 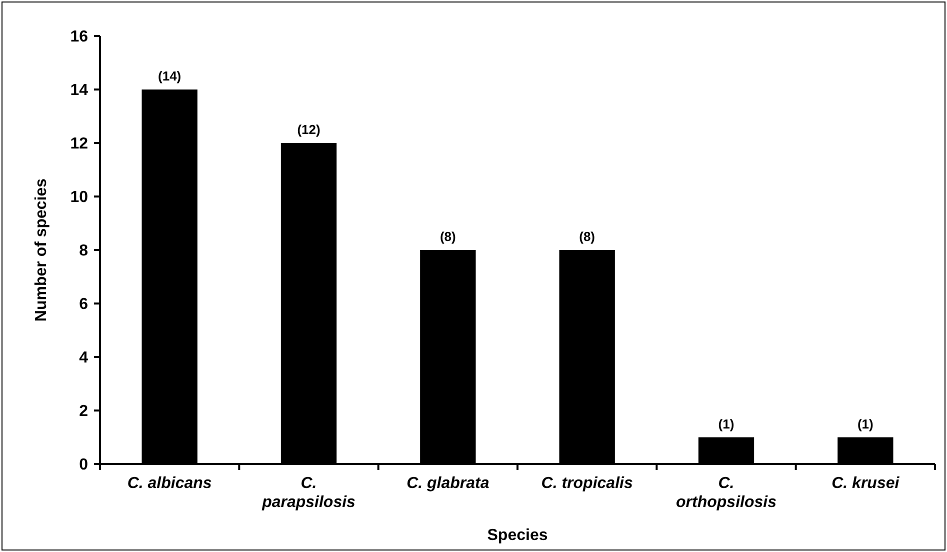 I want to click on data-label: (12), so click(x=308, y=129).